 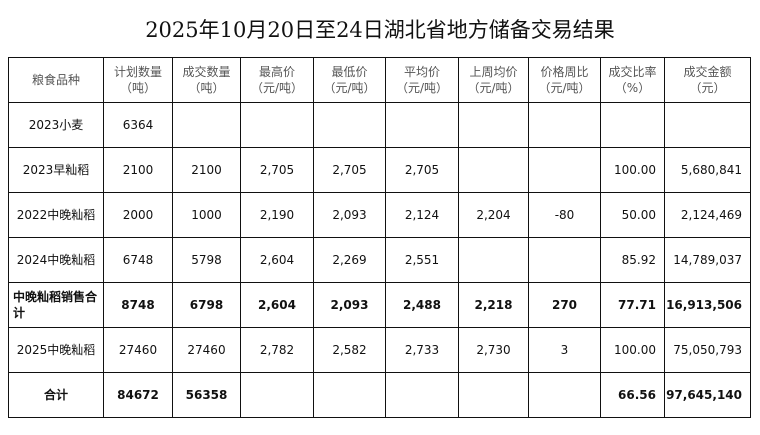 I want to click on cell-trade-amount: 16,913,506, so click(x=707, y=305).